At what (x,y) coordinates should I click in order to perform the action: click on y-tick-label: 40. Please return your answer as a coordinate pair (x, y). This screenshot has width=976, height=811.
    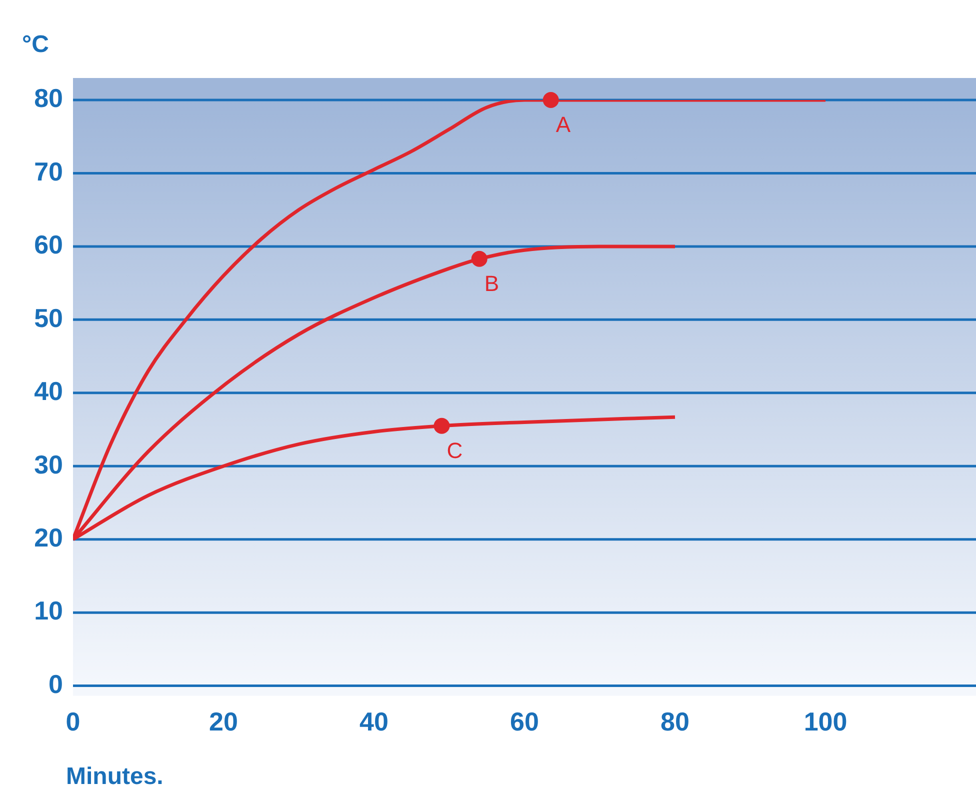
    Looking at the image, I should click on (48, 391).